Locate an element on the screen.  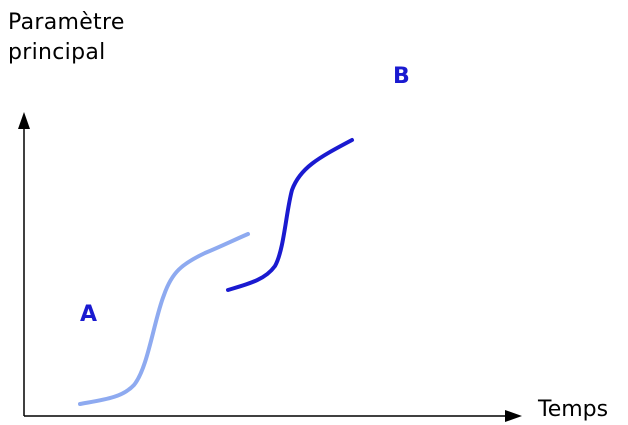
x-axis-arrowhead is located at coordinates (513, 416).